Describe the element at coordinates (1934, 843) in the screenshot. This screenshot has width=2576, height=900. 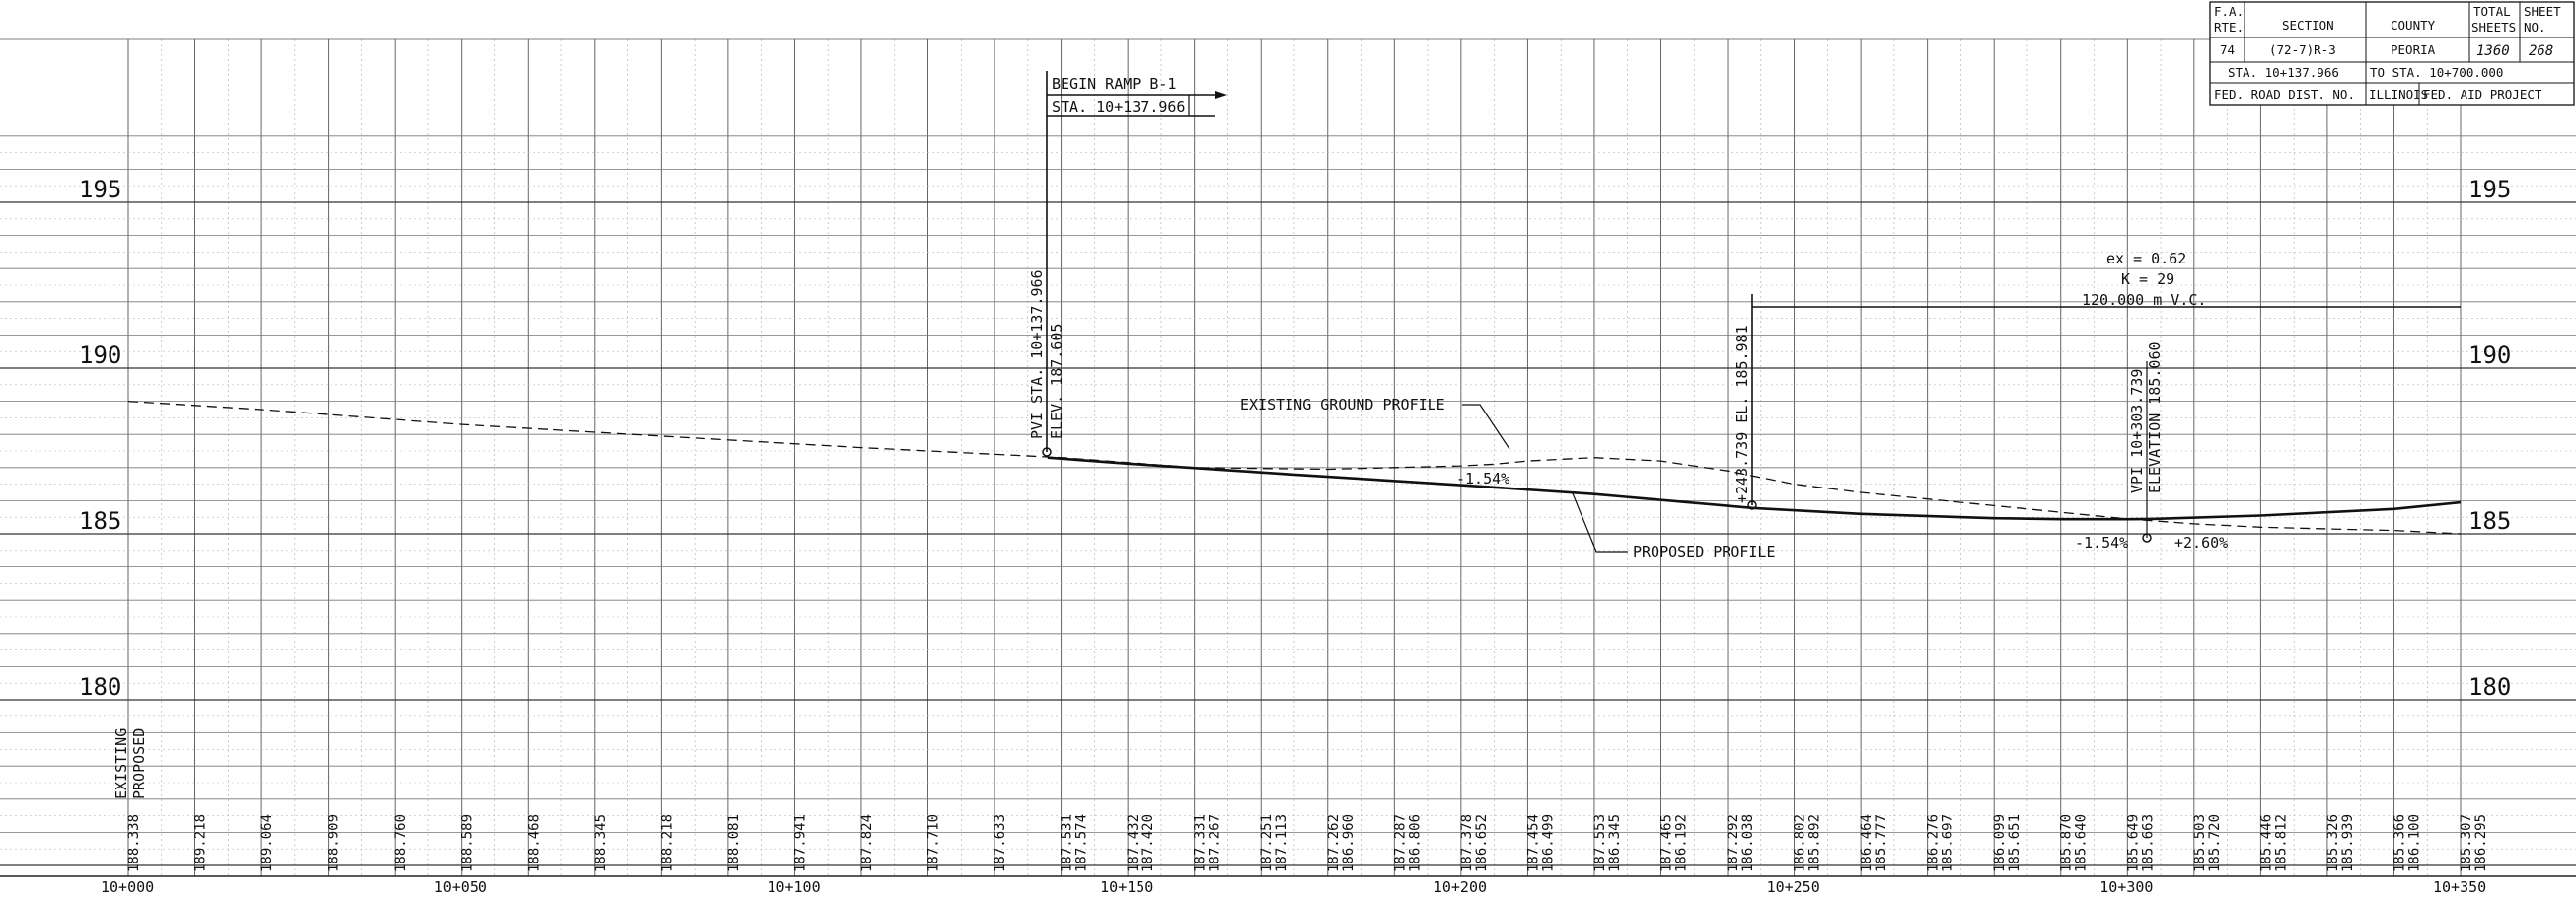
I see `existing-elevation-value: 186.276` at that location.